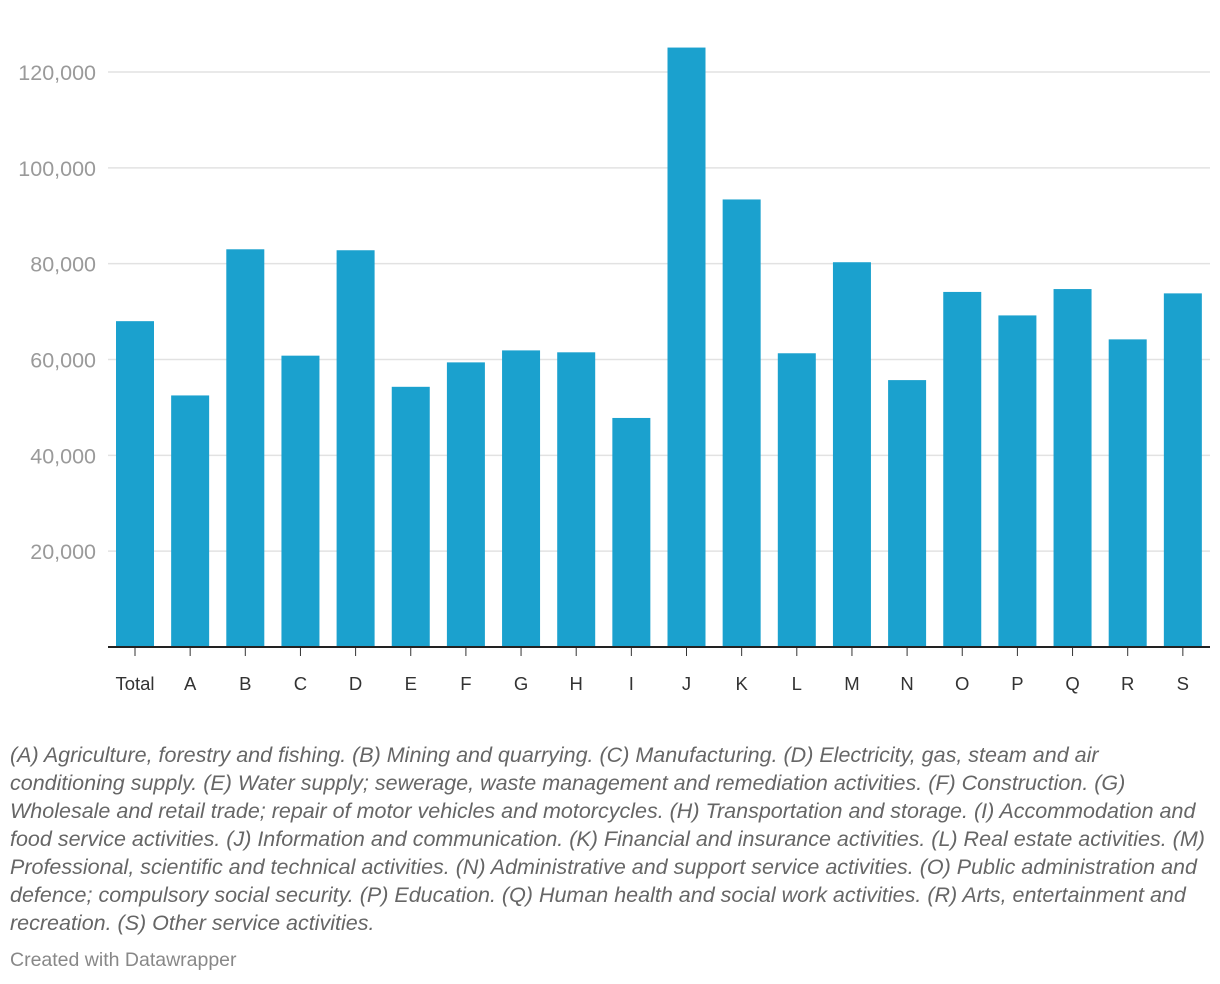 This screenshot has width=1220, height=984. I want to click on bar-f, so click(465, 504).